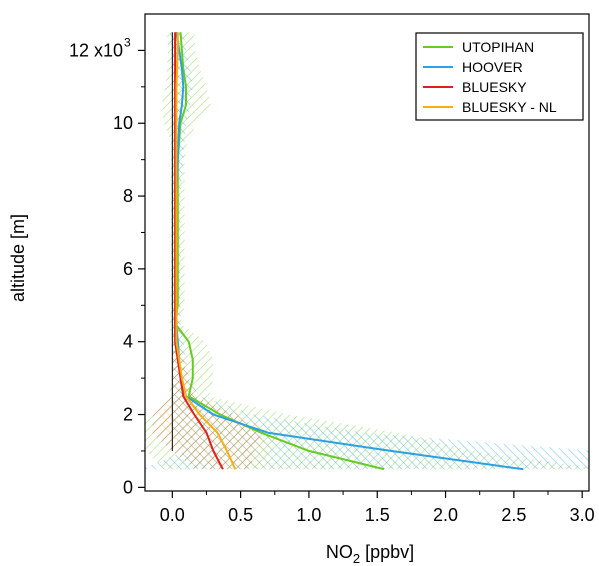  Describe the element at coordinates (240, 515) in the screenshot. I see `x-tick-label: 0.5` at that location.